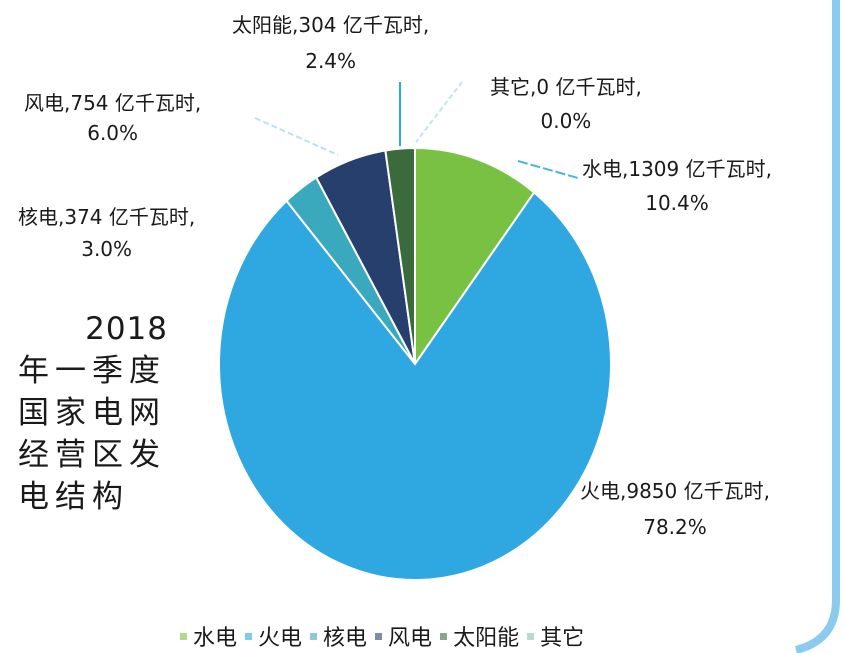 The width and height of the screenshot is (844, 653). Describe the element at coordinates (345, 638) in the screenshot. I see `legend-label: 核电` at that location.